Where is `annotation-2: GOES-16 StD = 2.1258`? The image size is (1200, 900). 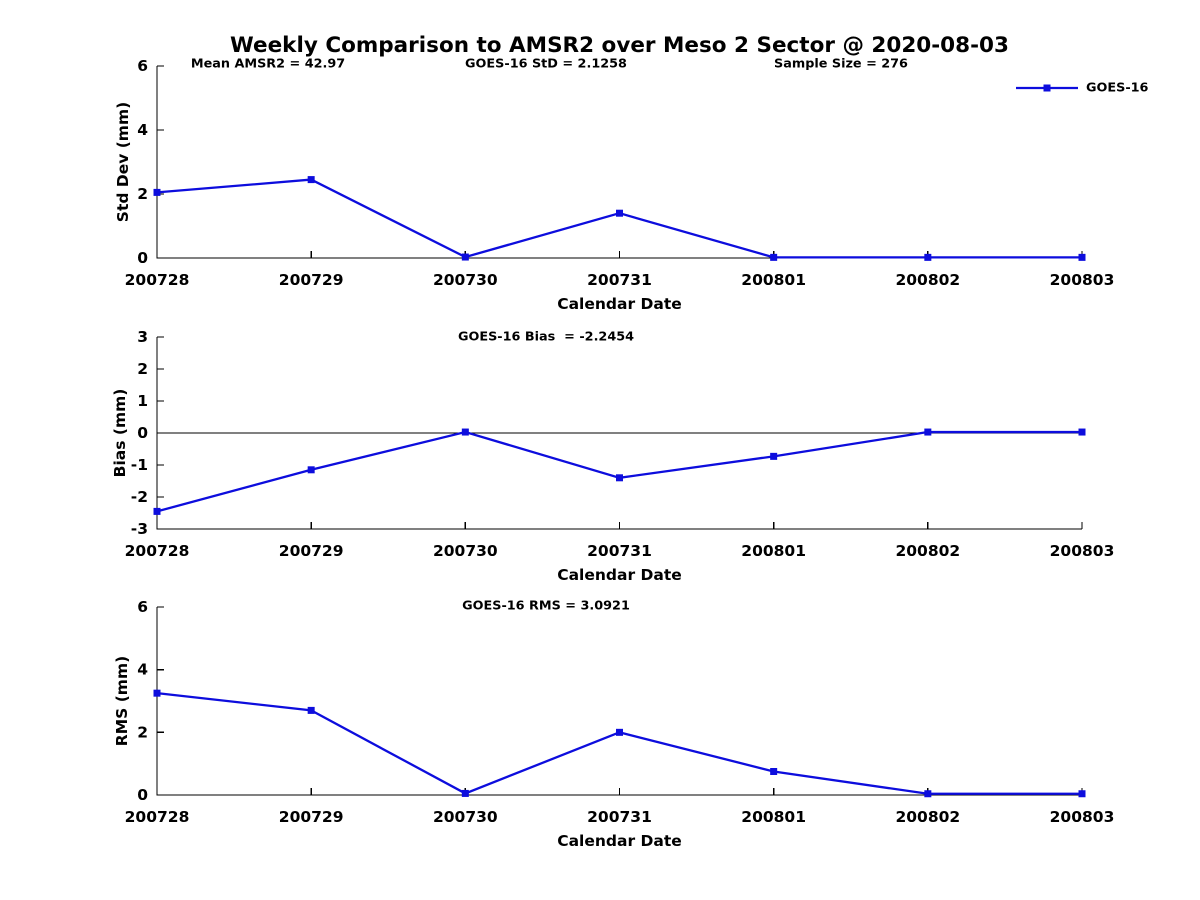 annotation-2: GOES-16 StD = 2.1258 is located at coordinates (546, 64).